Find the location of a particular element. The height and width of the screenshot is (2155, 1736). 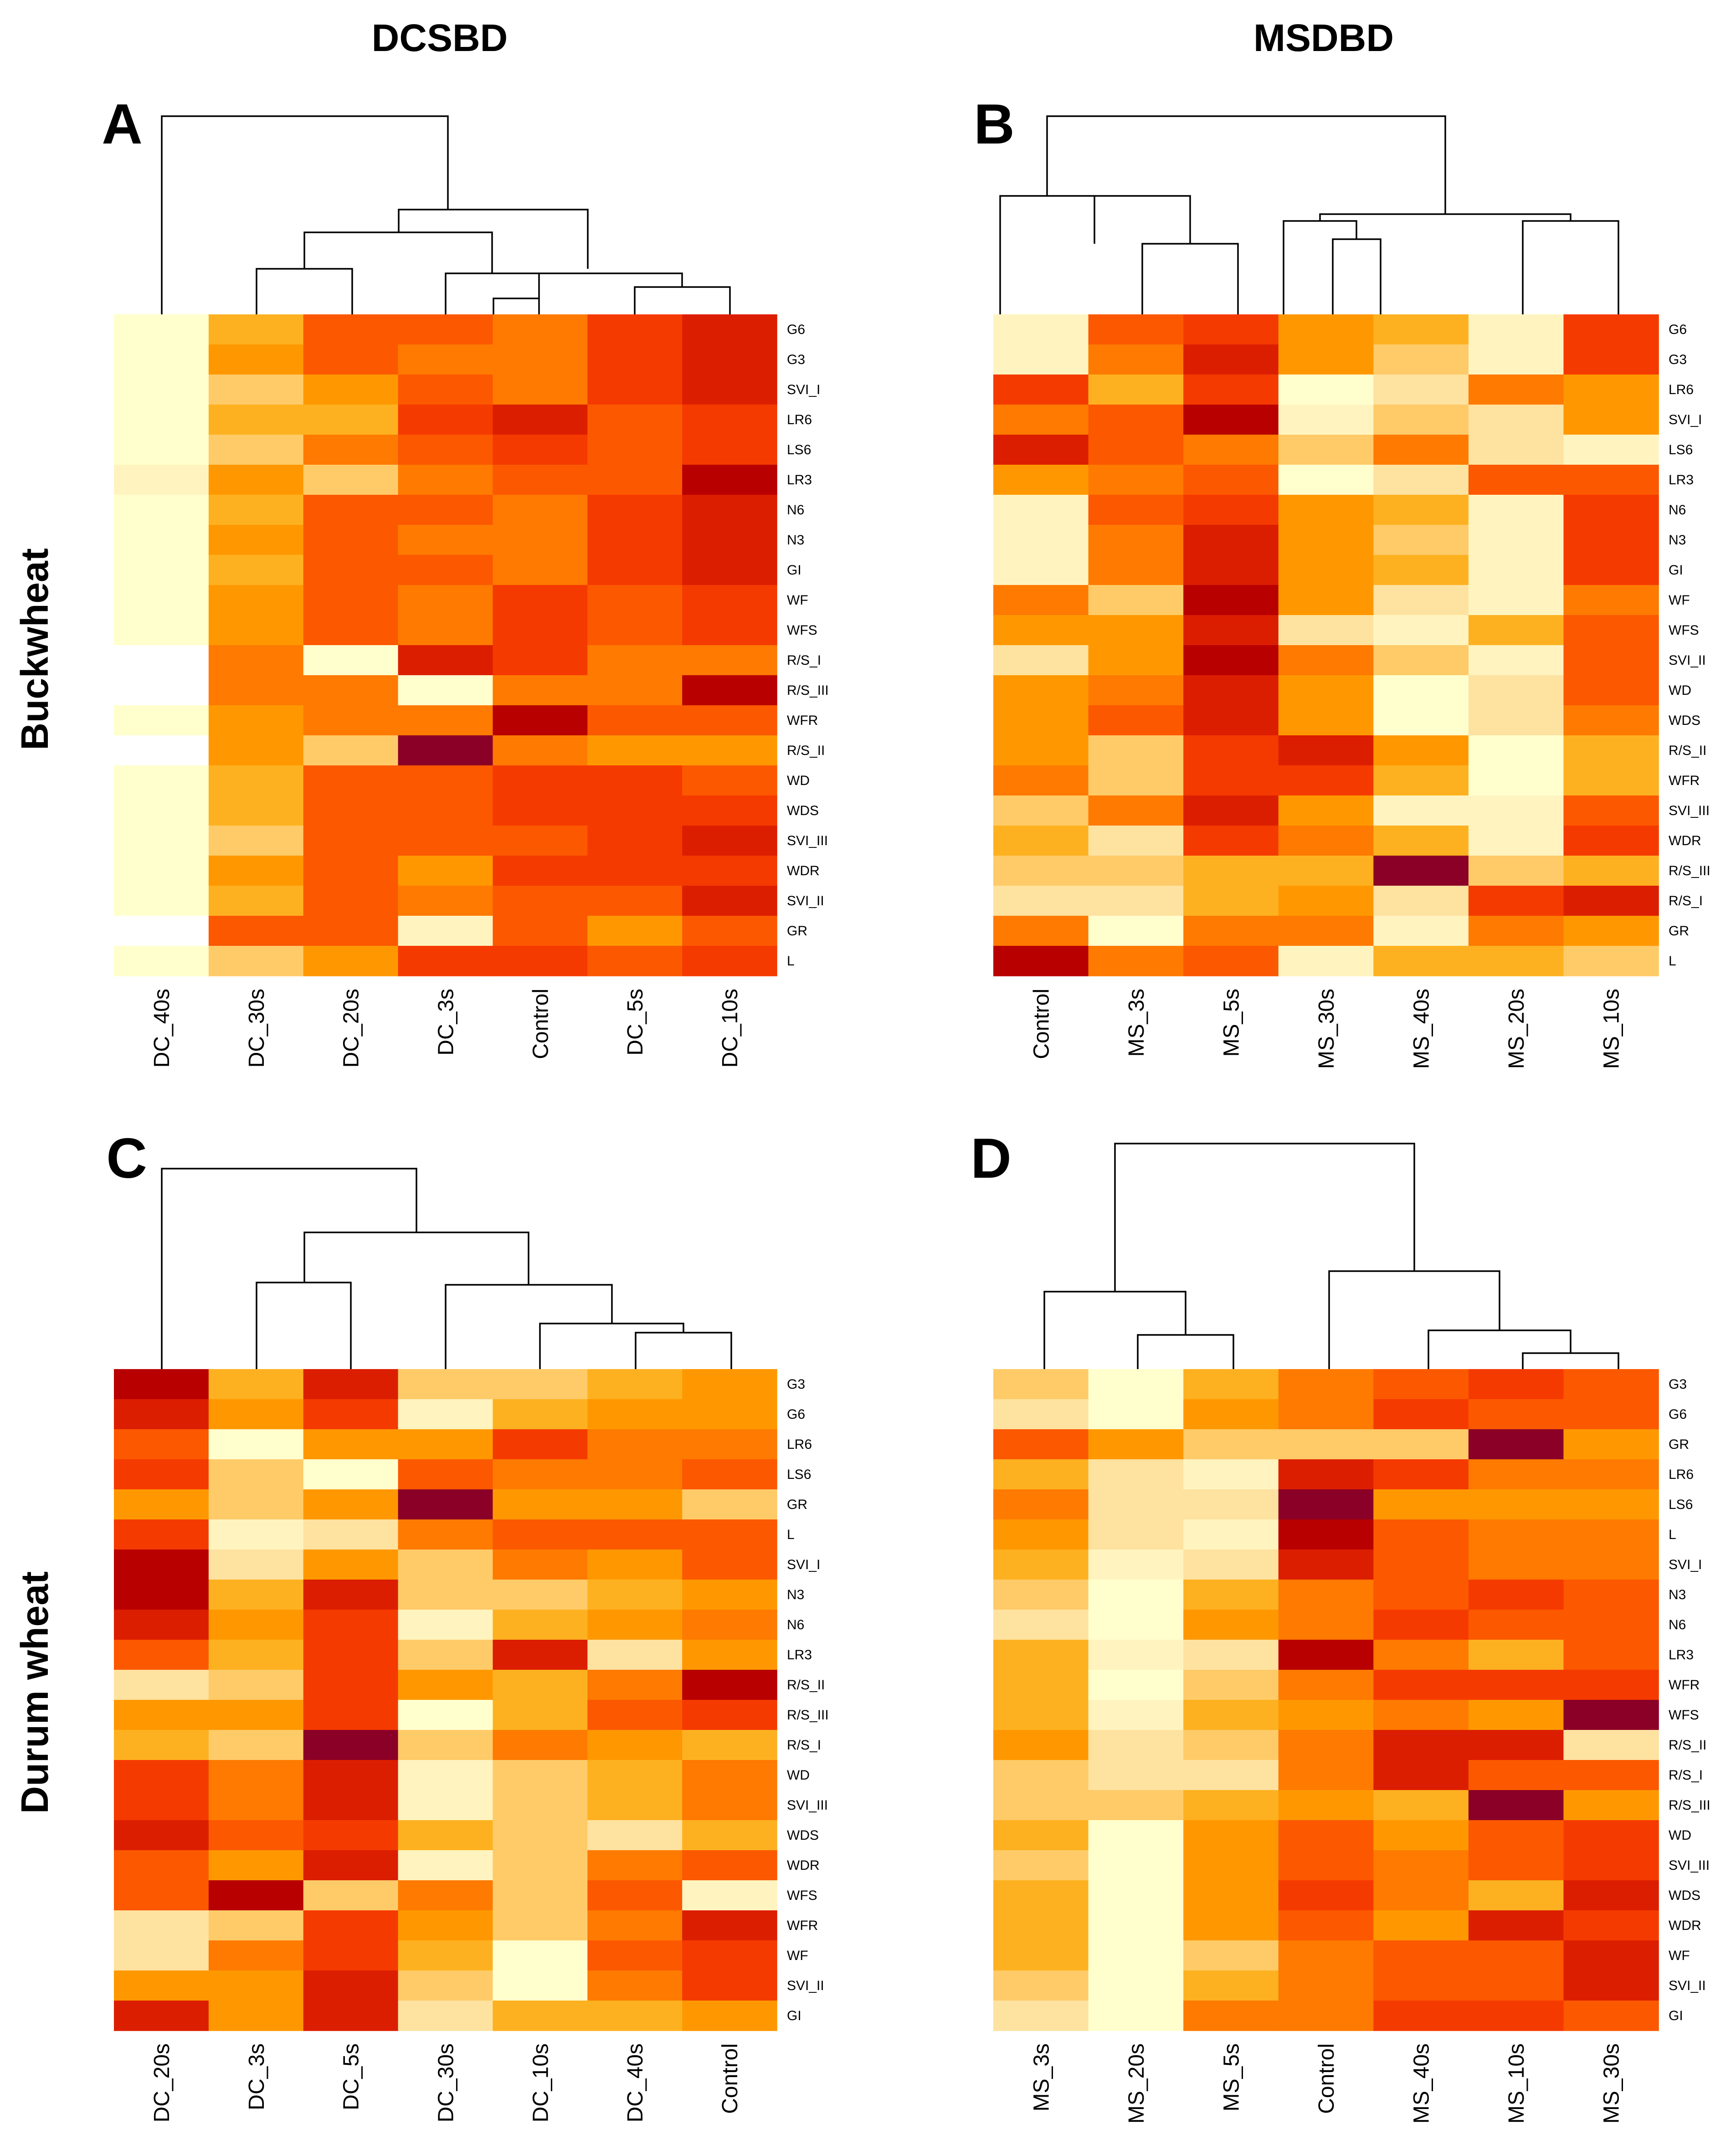

column-label-ms-10s: MS_10s is located at coordinates (1517, 2083).